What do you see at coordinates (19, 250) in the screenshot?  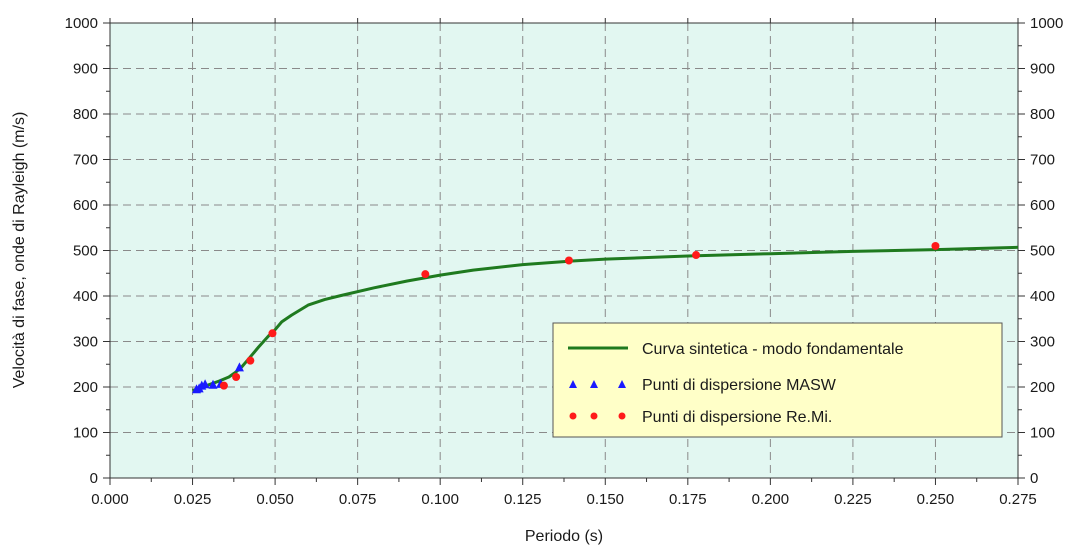 I see `y-axis-title: Velocità di fase, onde di Rayleigh (m/s)` at bounding box center [19, 250].